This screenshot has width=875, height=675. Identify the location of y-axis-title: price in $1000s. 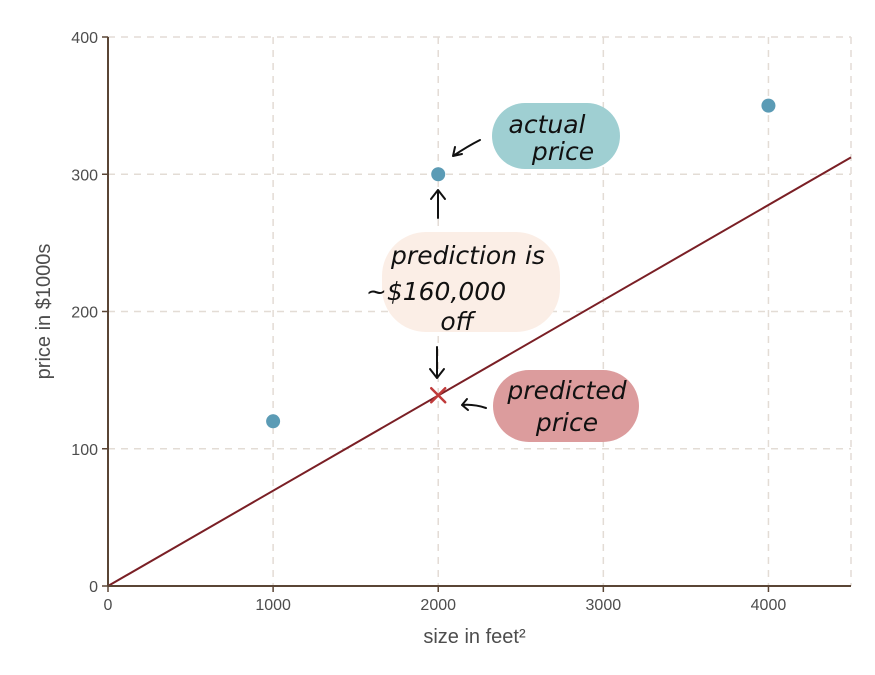
(44, 312).